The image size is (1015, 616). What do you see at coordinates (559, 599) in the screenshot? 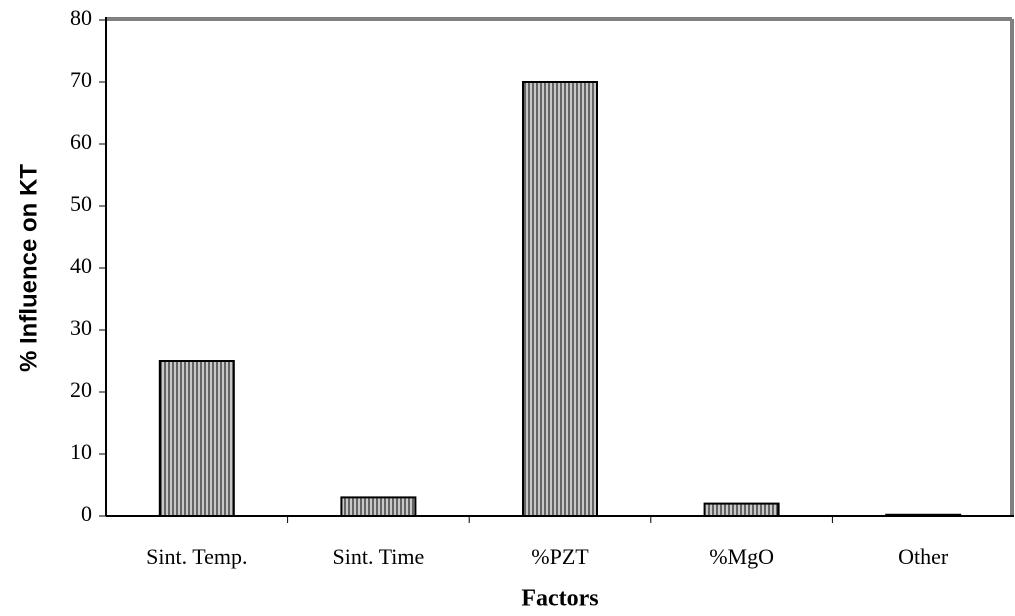
I see `x-axis-label: Factors` at bounding box center [559, 599].